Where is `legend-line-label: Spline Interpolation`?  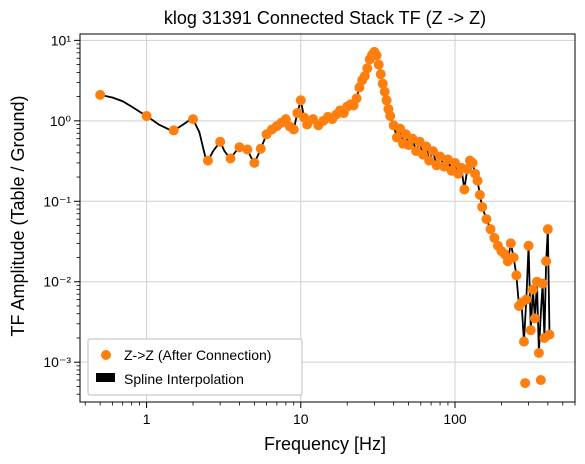
legend-line-label: Spline Interpolation is located at coordinates (184, 379).